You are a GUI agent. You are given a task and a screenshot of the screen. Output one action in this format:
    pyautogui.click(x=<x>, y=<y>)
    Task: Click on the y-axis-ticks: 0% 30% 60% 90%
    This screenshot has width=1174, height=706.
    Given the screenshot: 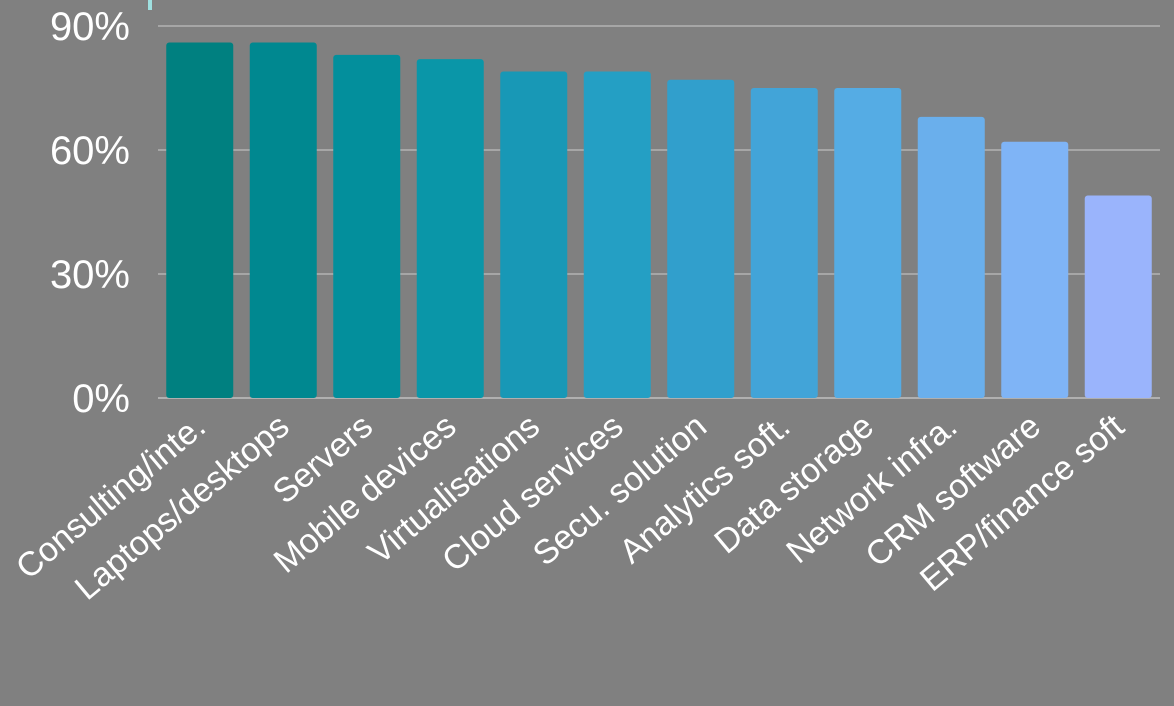 What is the action you would take?
    pyautogui.click(x=90, y=213)
    